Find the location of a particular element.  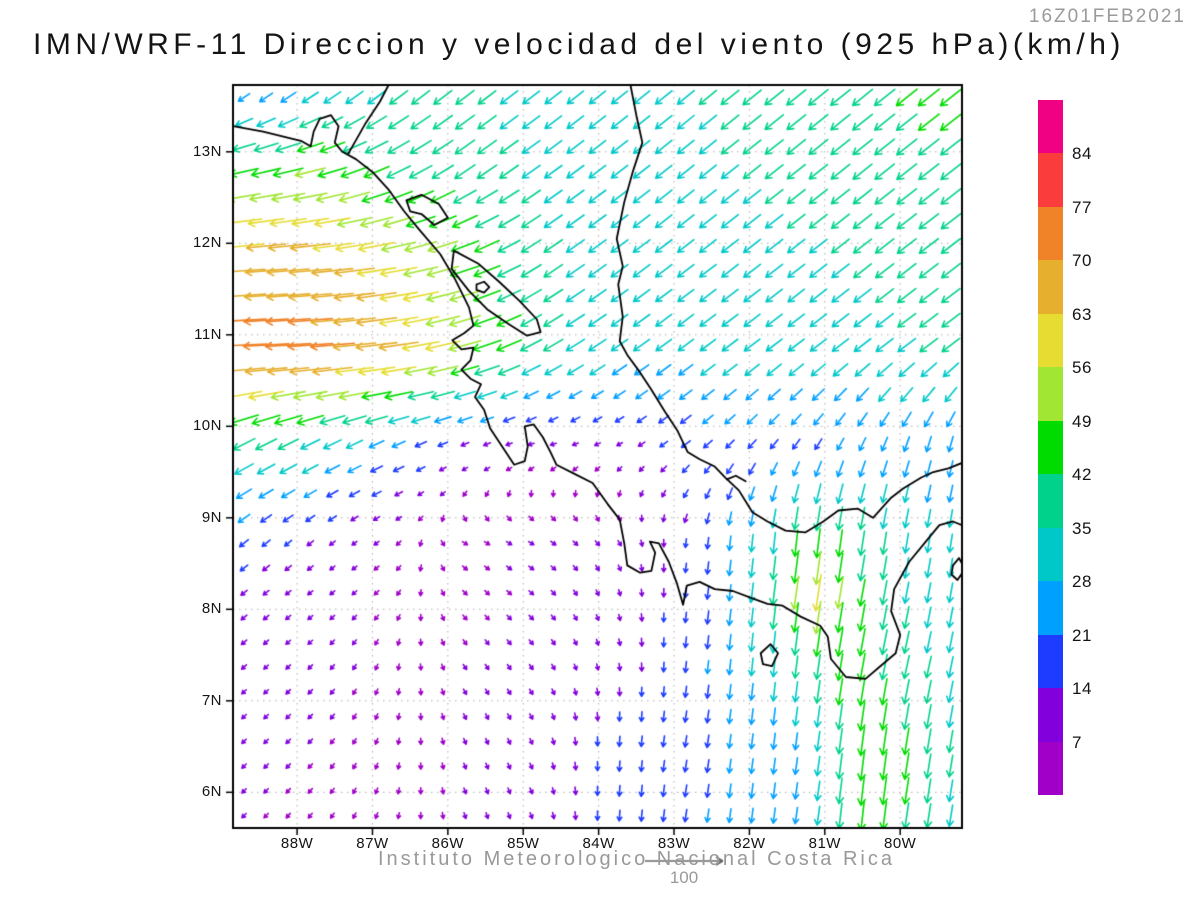

lon-tick-label: 84W is located at coordinates (598, 843).